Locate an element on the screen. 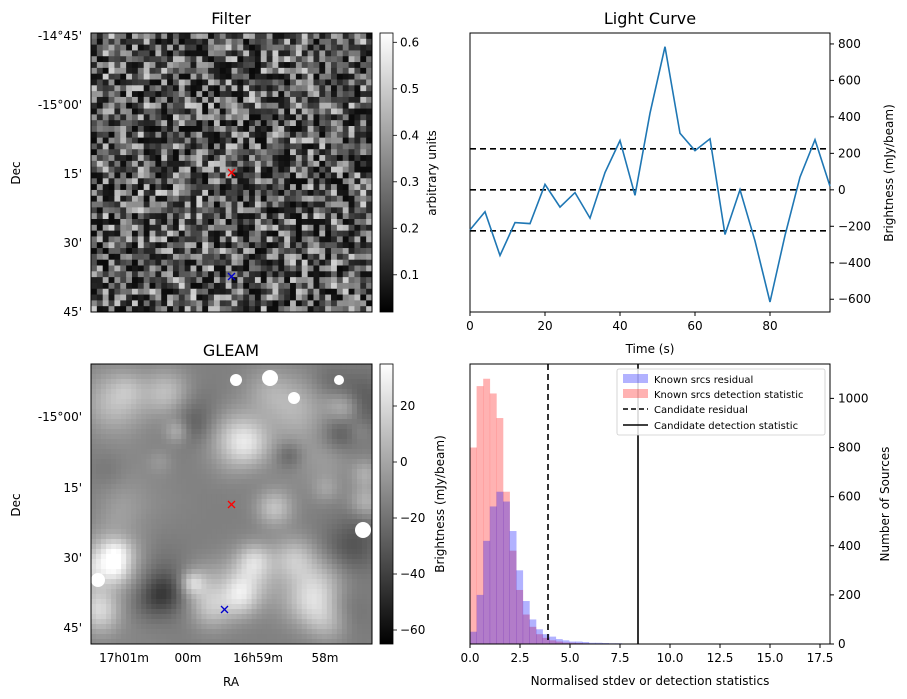 This screenshot has width=907, height=699. gleam-title: GLEAM is located at coordinates (231, 350).